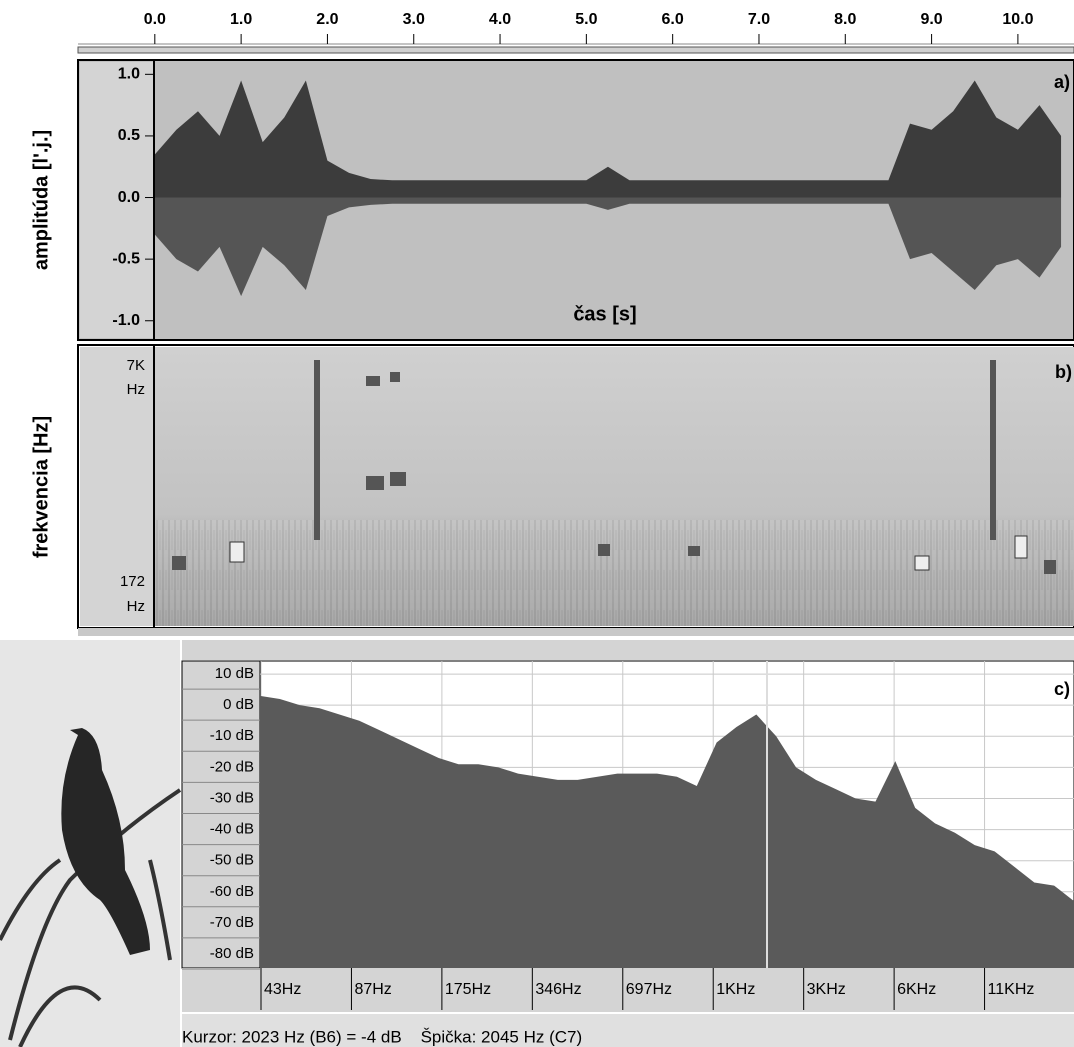  Describe the element at coordinates (241, 19) in the screenshot. I see `ruler-label: 1.0` at that location.